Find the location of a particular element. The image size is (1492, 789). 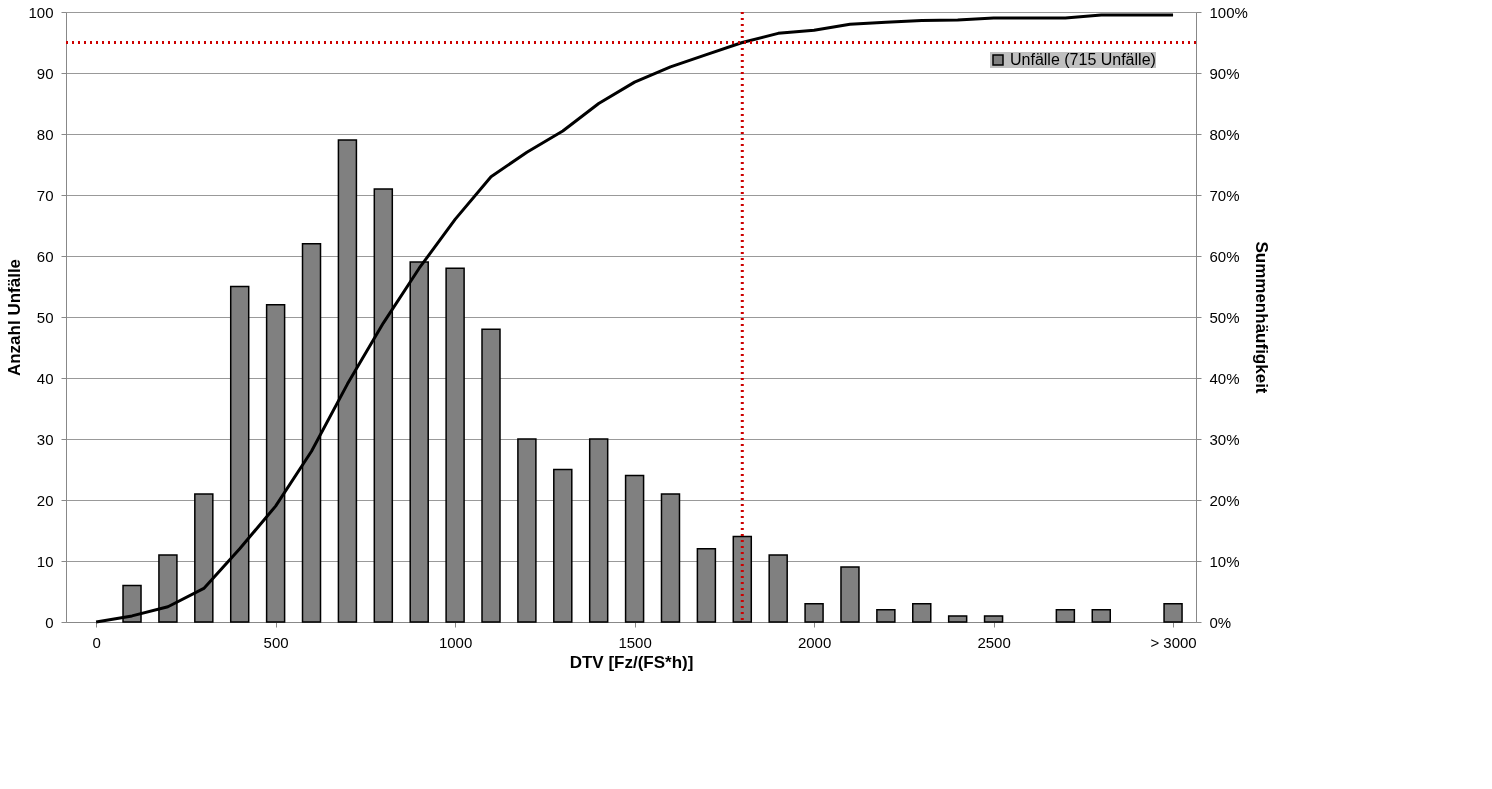

y-tick-label: 10 is located at coordinates (45, 561).